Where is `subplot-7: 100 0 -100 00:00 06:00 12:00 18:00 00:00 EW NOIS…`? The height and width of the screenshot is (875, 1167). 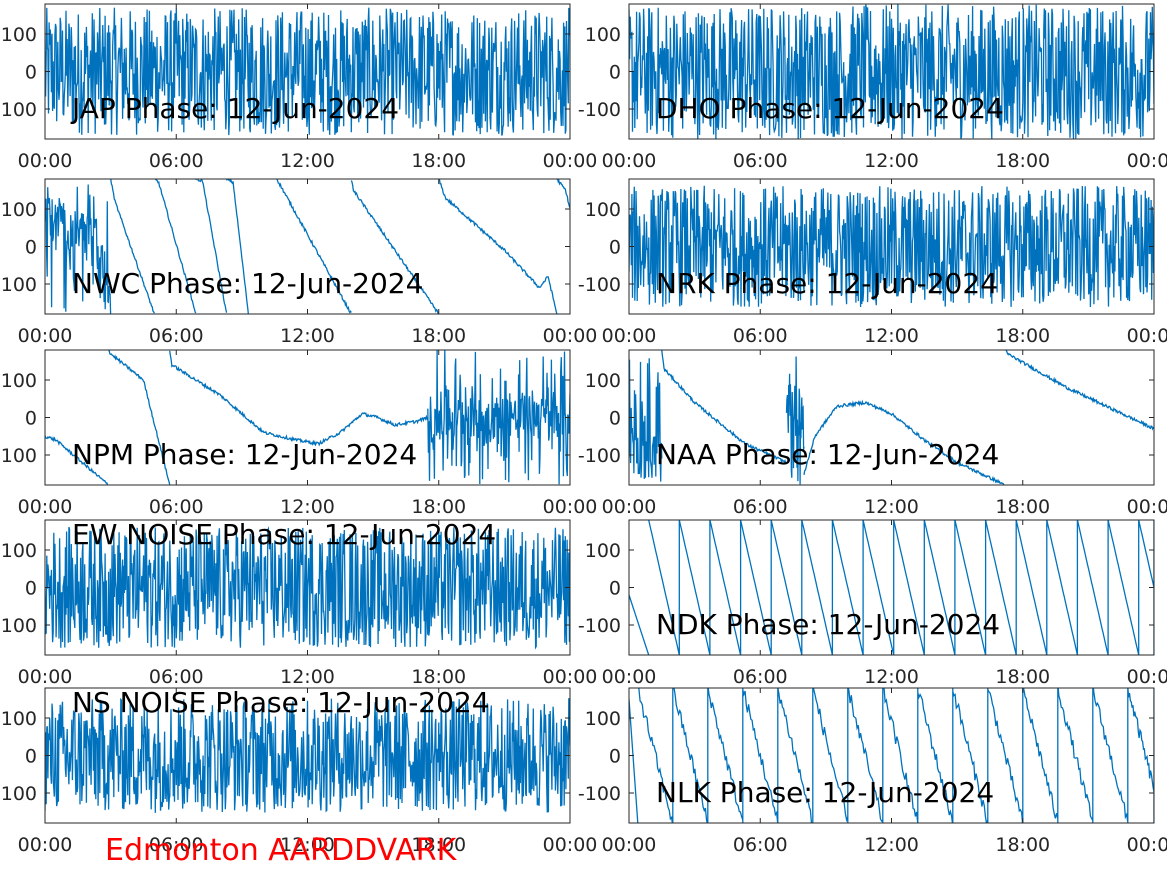
subplot-7: 100 0 -100 00:00 06:00 12:00 18:00 00:00 EW NOIS… is located at coordinates (298, 603).